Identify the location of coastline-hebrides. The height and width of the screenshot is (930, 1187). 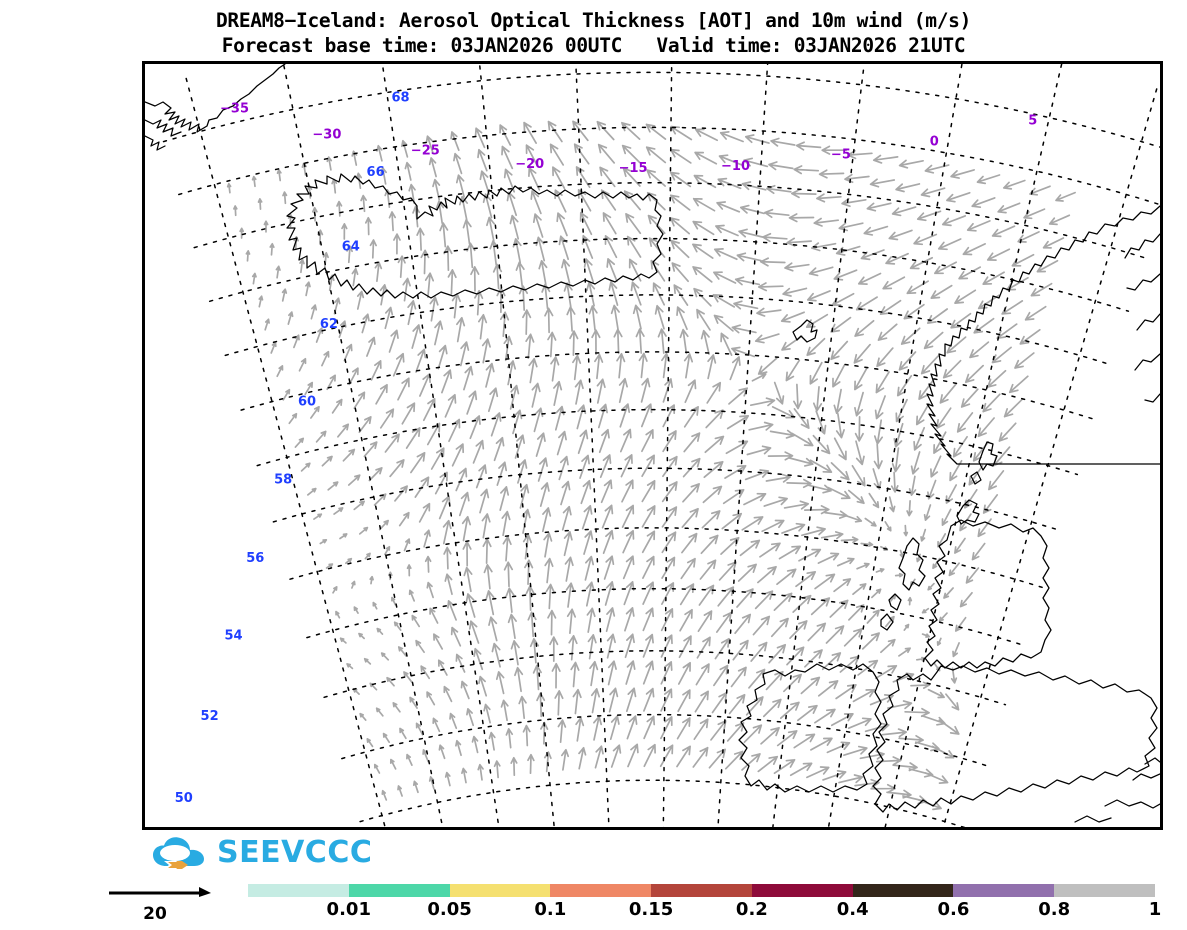
(903, 584).